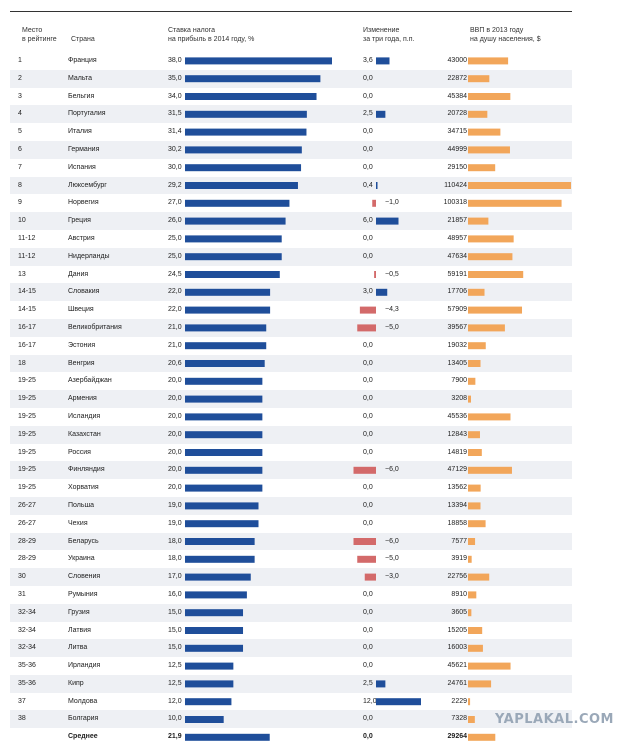 The width and height of the screenshot is (640, 750). Describe the element at coordinates (455, 203) in the screenshot. I see `gdp-value: 100318` at that location.